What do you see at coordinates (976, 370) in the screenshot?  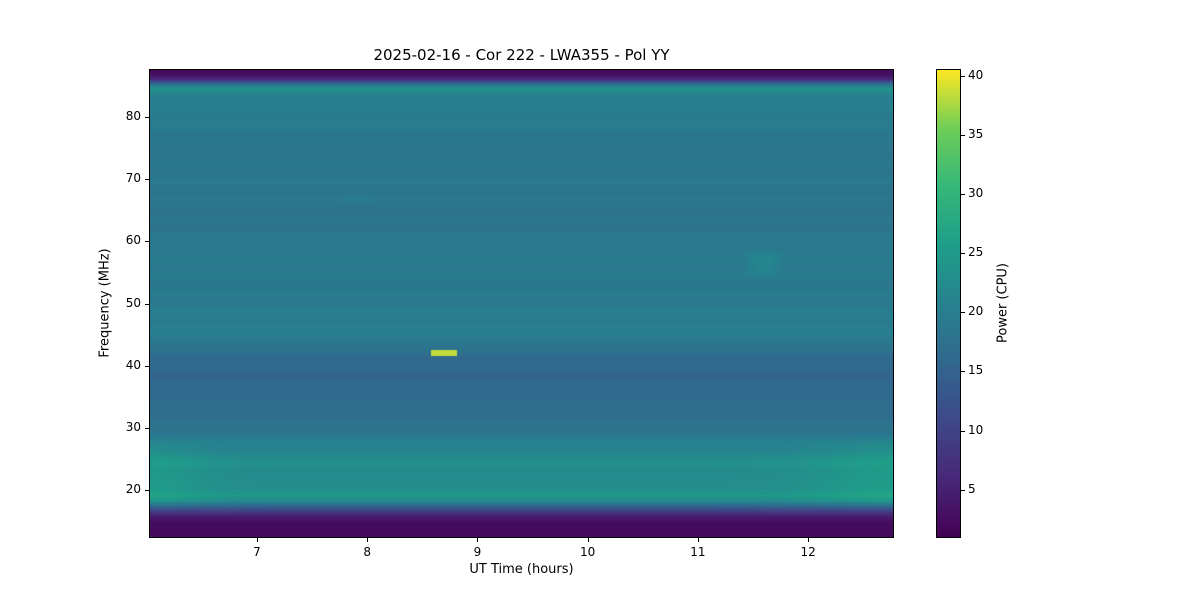 I see `colorbar-tick-label: 15` at bounding box center [976, 370].